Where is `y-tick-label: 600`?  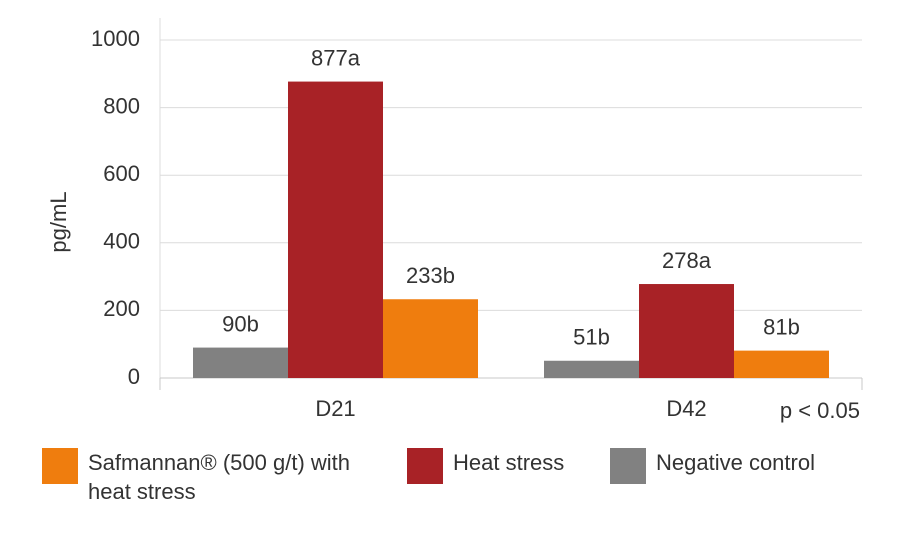
y-tick-label: 600 is located at coordinates (121, 173).